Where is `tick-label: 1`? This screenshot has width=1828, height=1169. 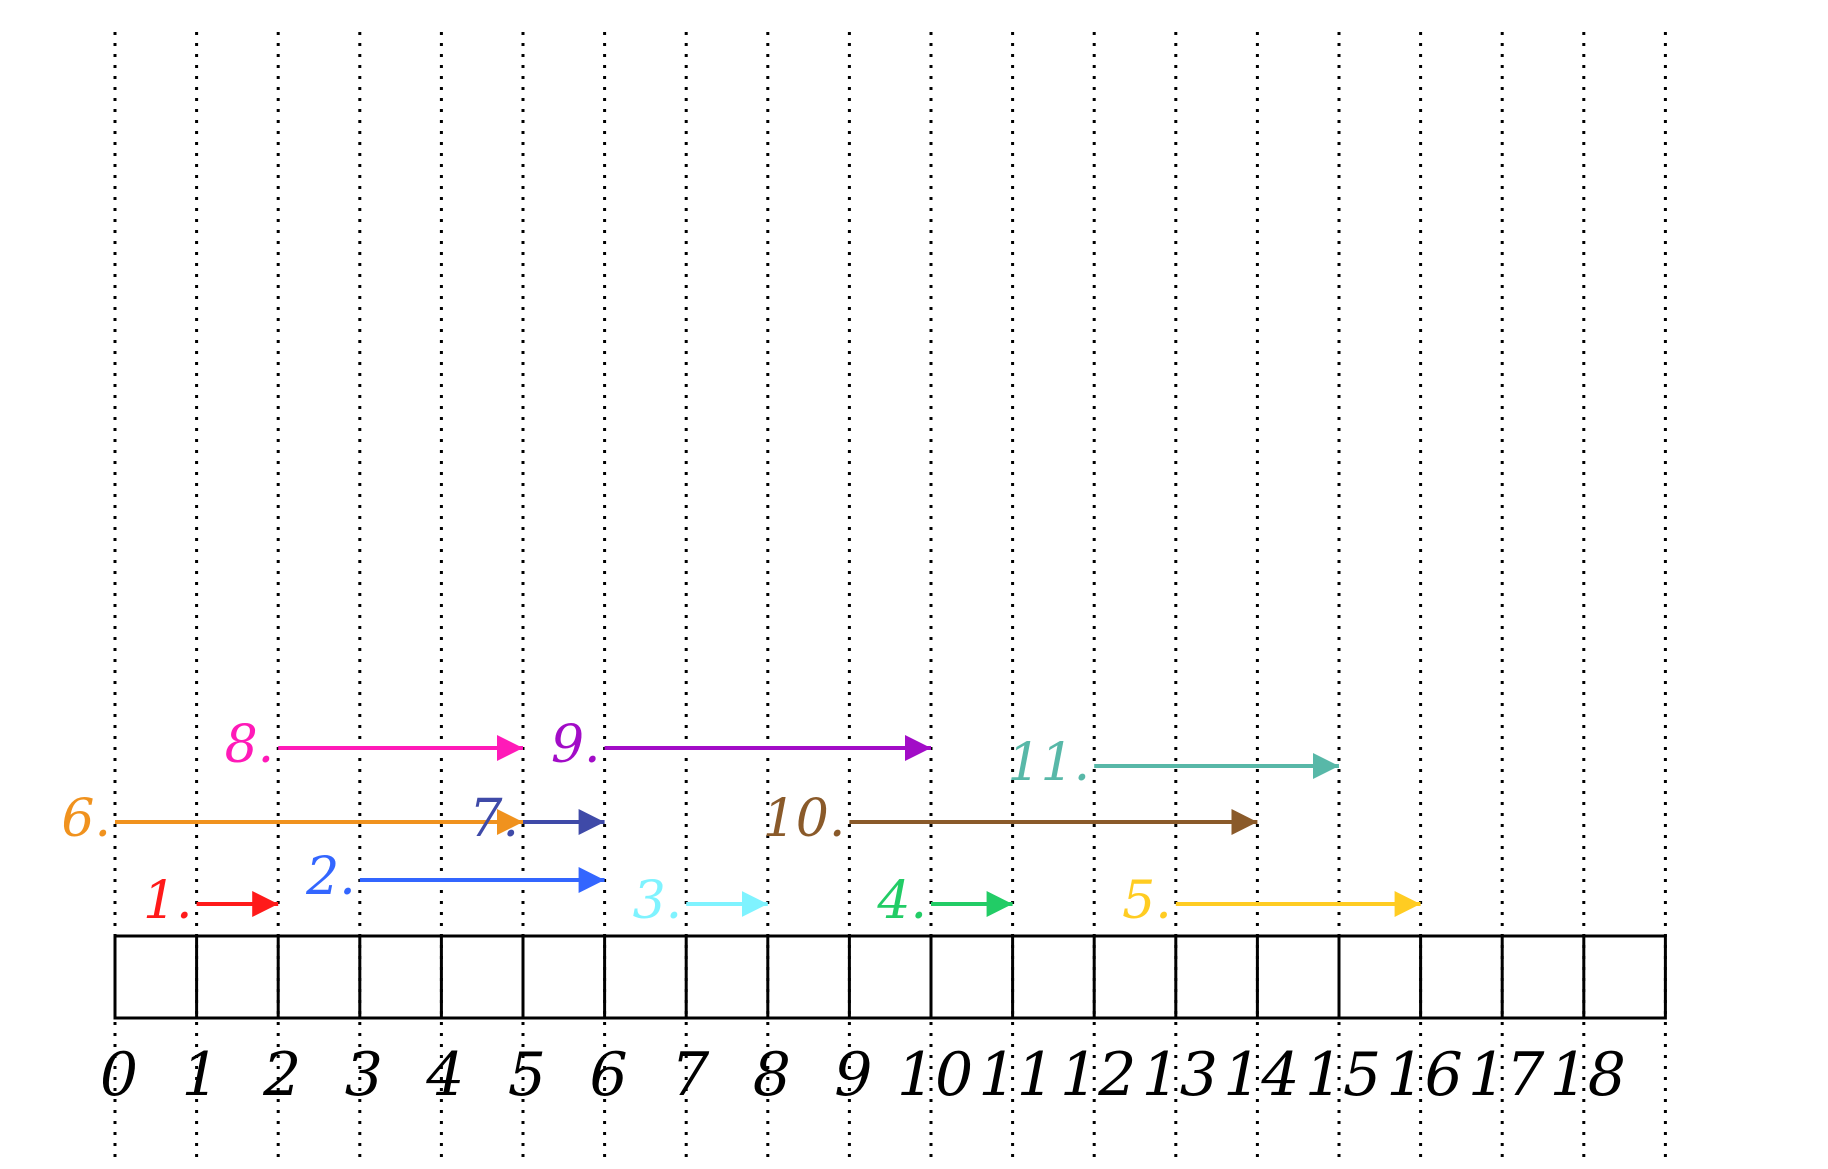 tick-label: 1 is located at coordinates (201, 1075).